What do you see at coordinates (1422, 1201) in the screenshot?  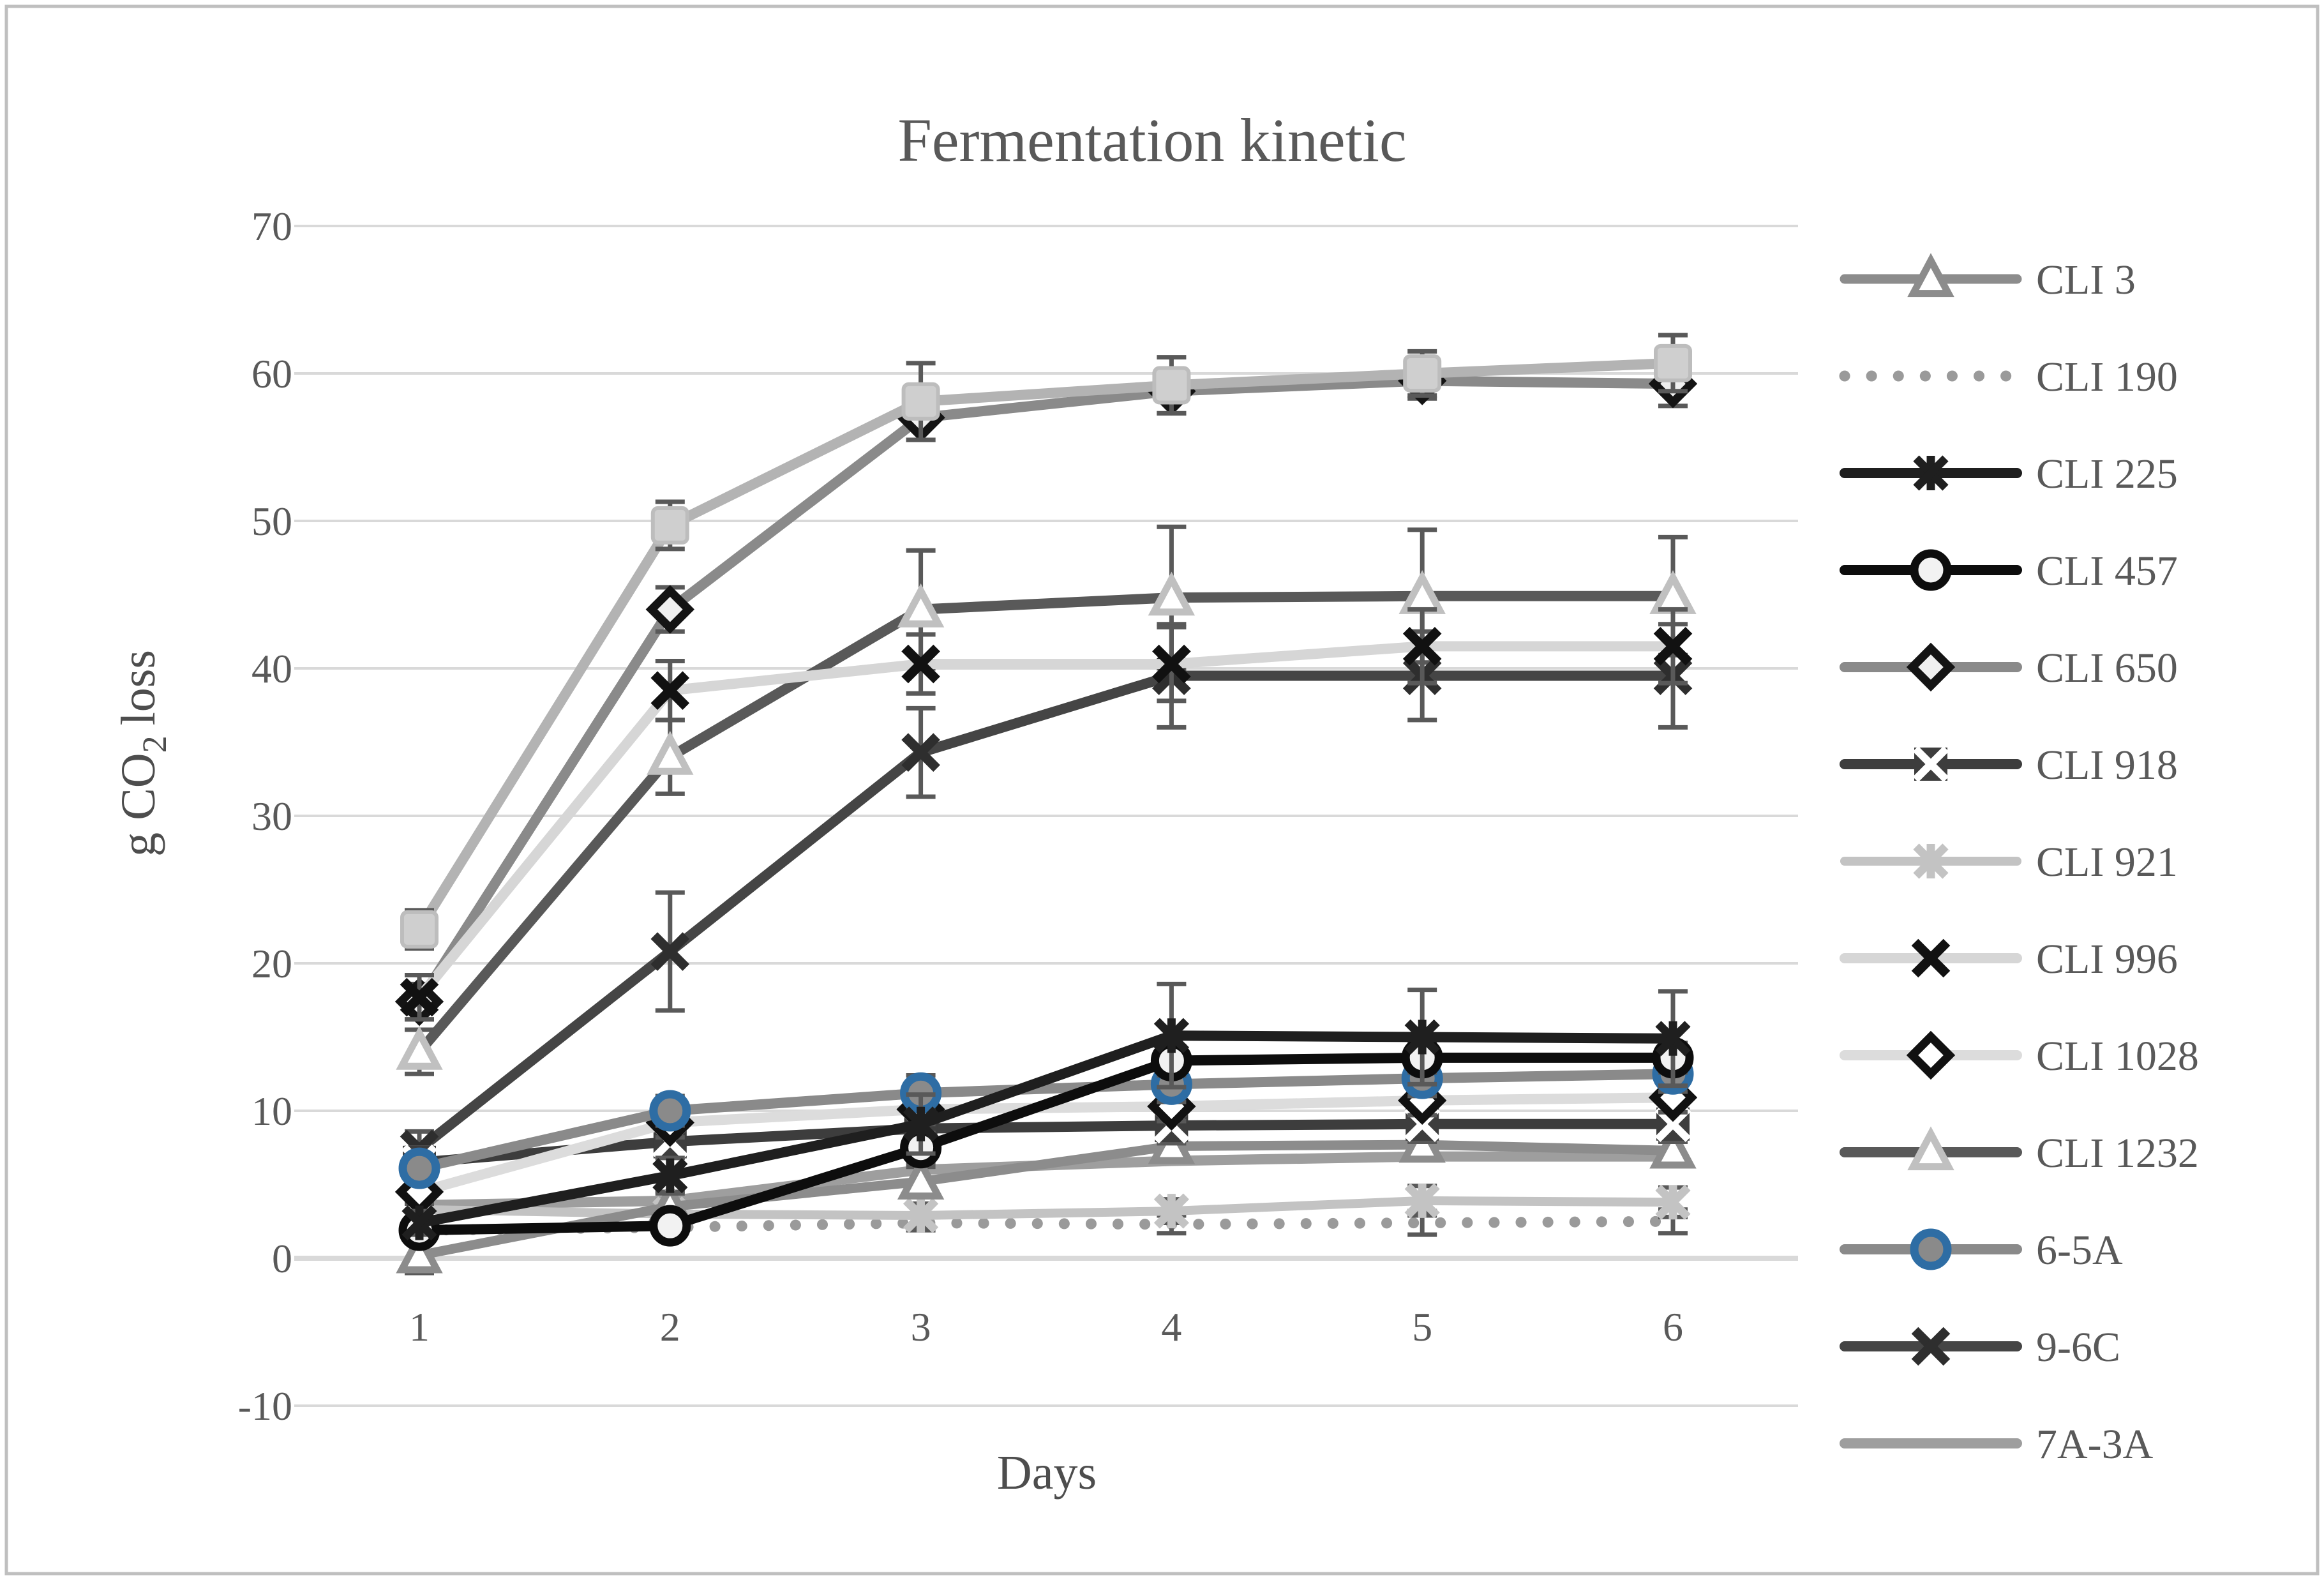 I see `marker-asterisk-cli-921-day5` at bounding box center [1422, 1201].